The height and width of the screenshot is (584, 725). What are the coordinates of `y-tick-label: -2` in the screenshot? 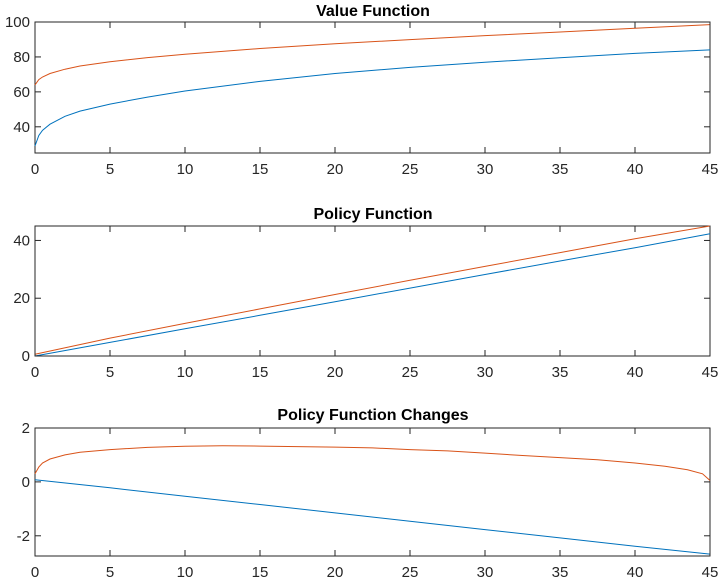 It's located at (23, 536).